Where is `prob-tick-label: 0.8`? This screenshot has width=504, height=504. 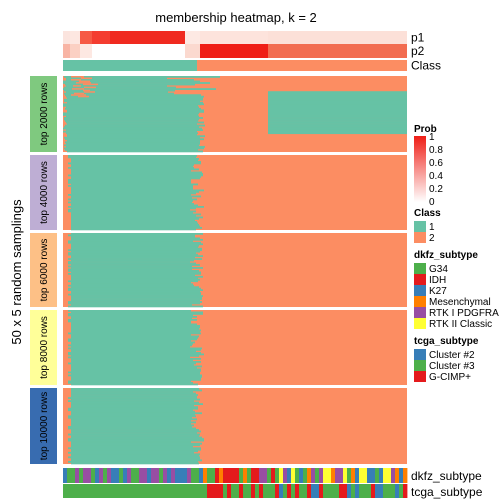 prob-tick-label: 0.8 is located at coordinates (436, 150).